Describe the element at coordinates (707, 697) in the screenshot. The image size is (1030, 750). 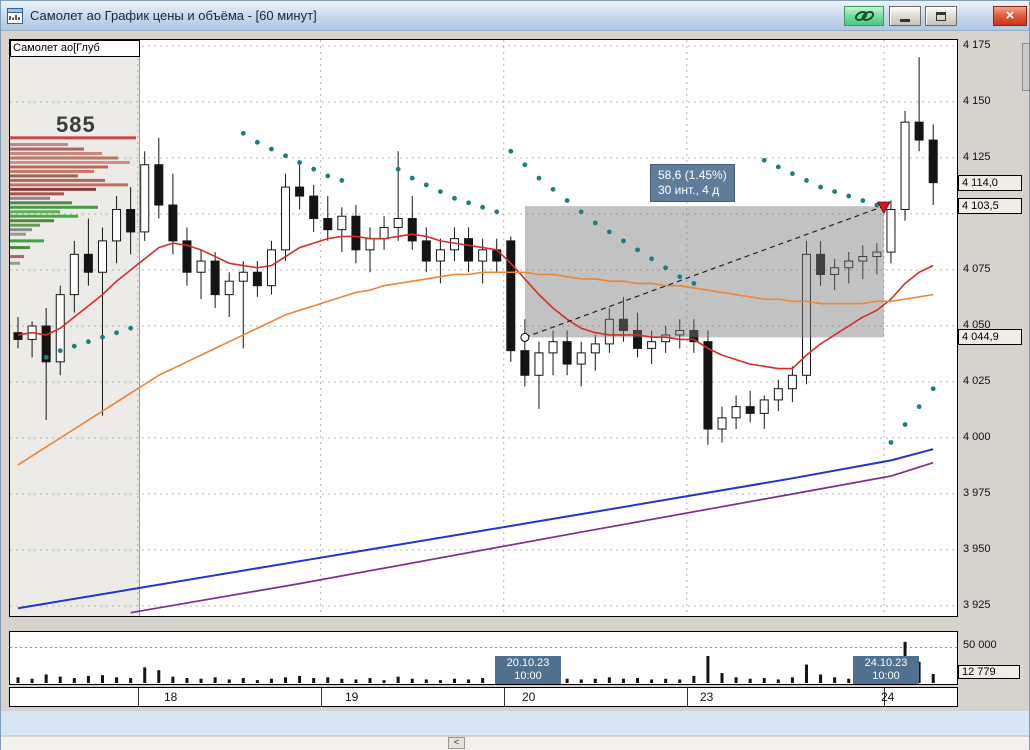
I see `time-axis-label: 23` at that location.